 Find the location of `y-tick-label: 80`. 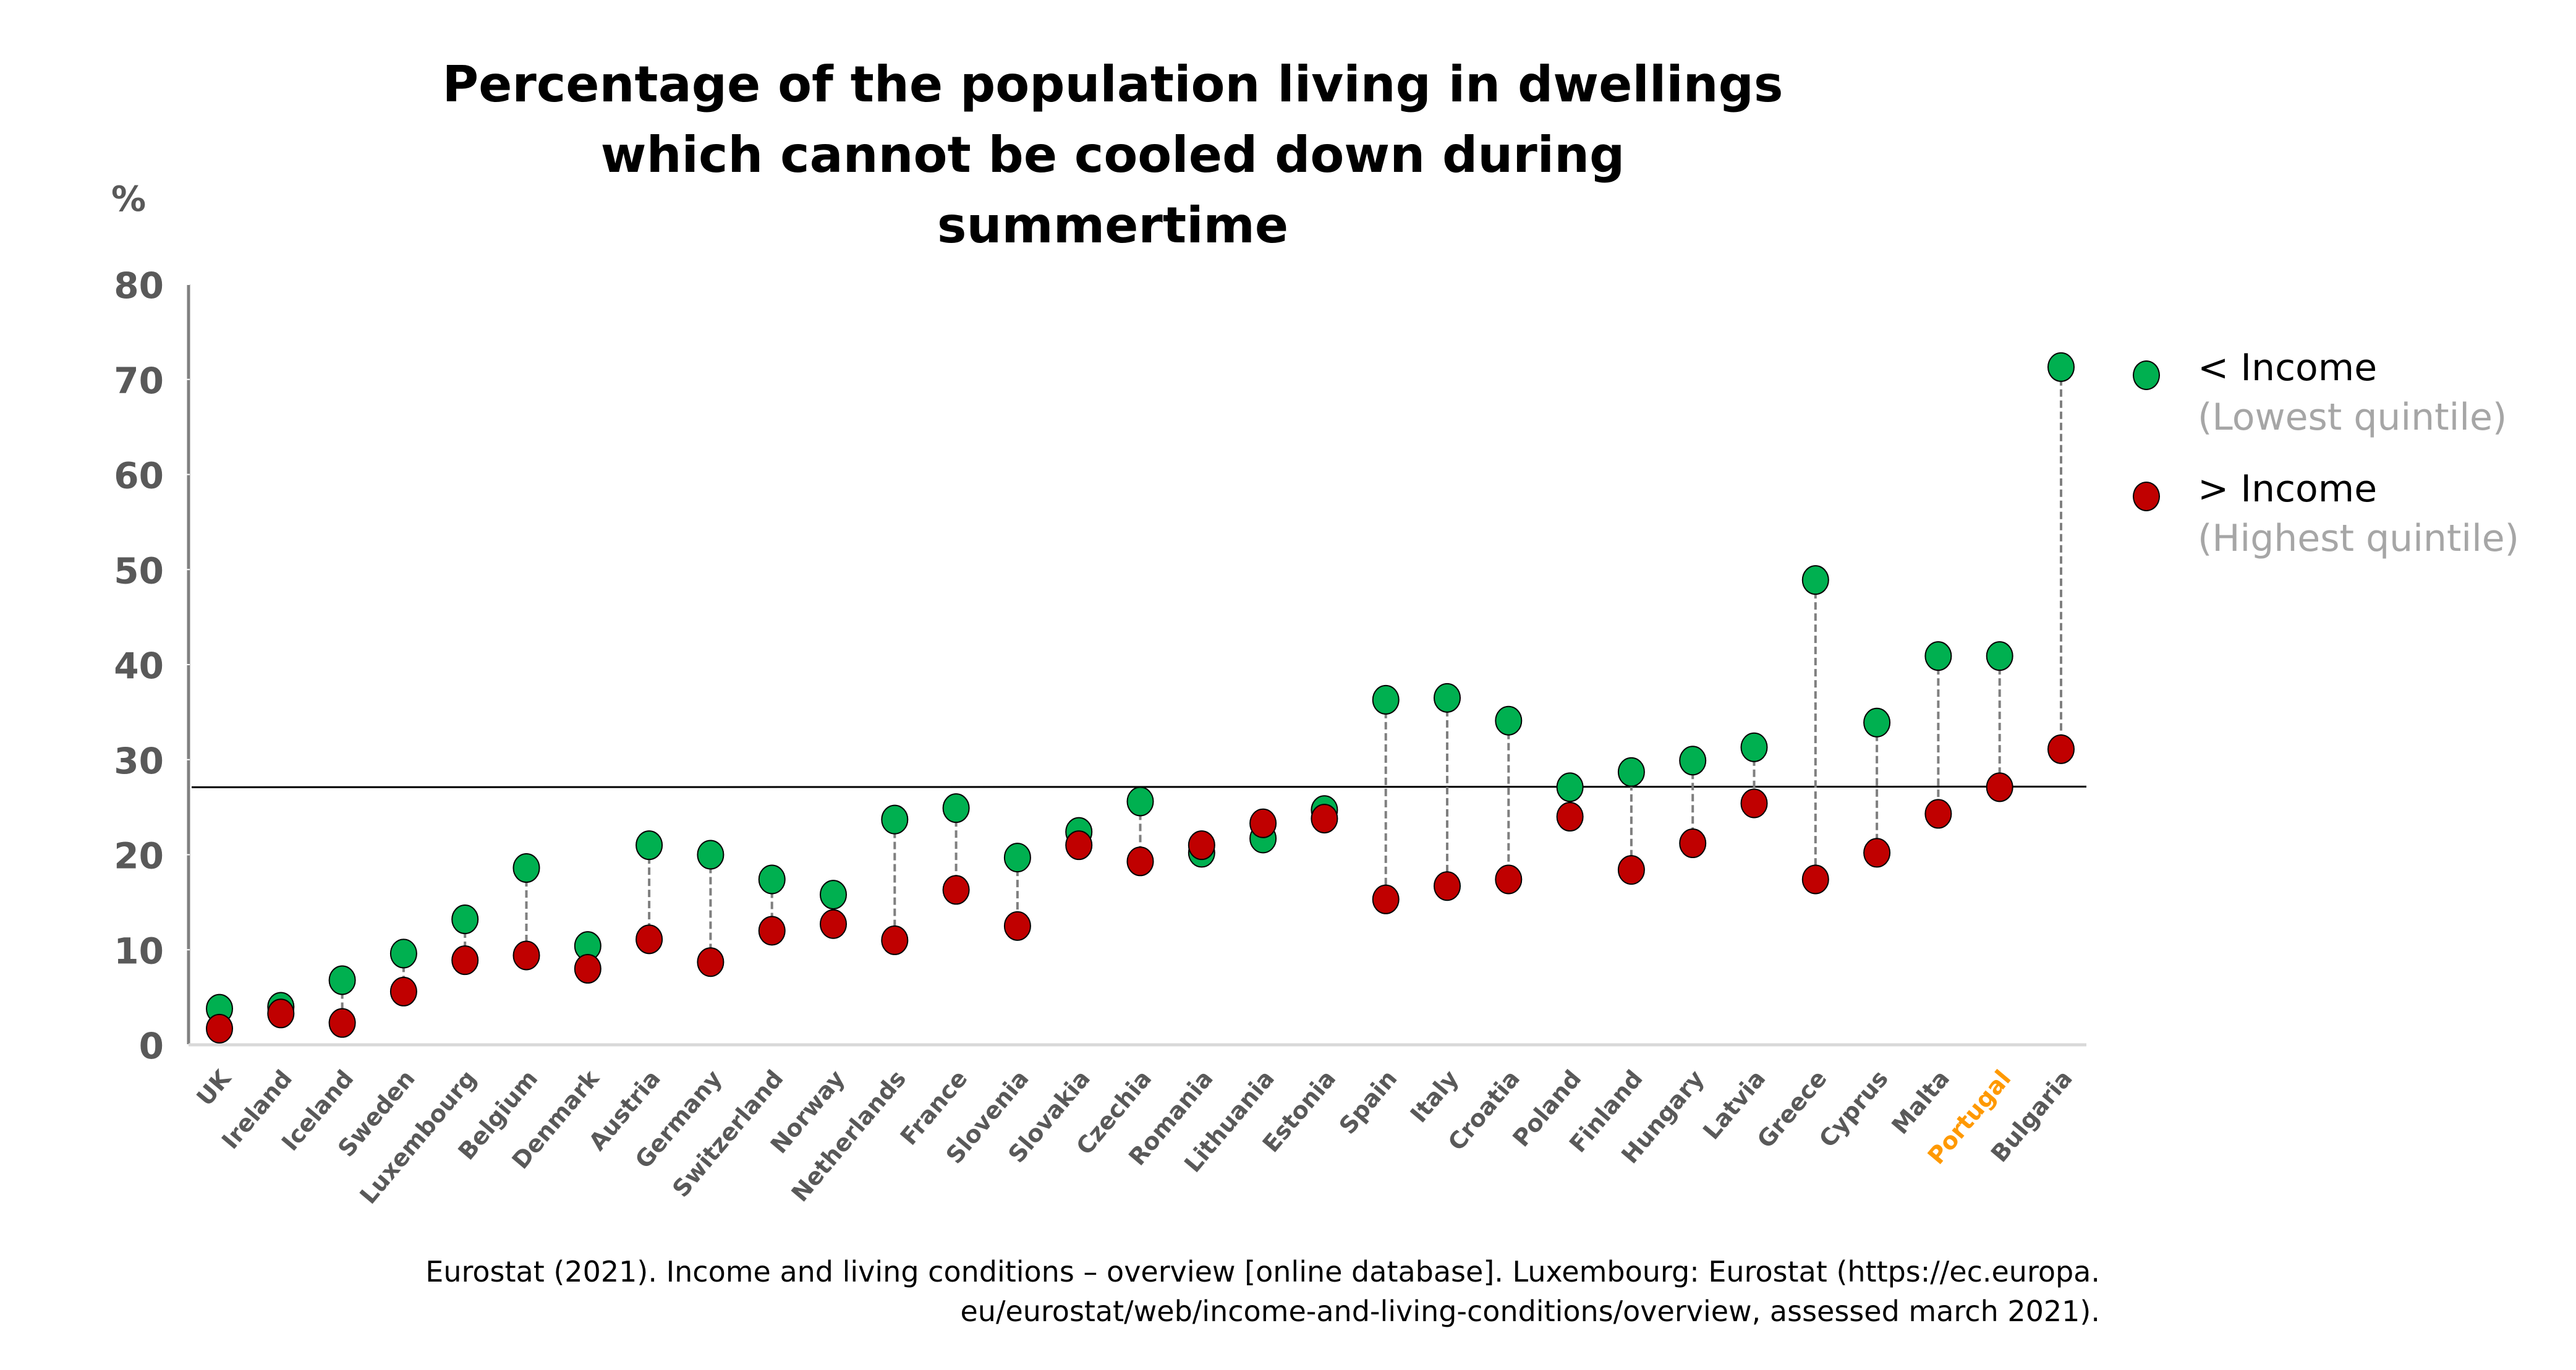

y-tick-label: 80 is located at coordinates (139, 286).